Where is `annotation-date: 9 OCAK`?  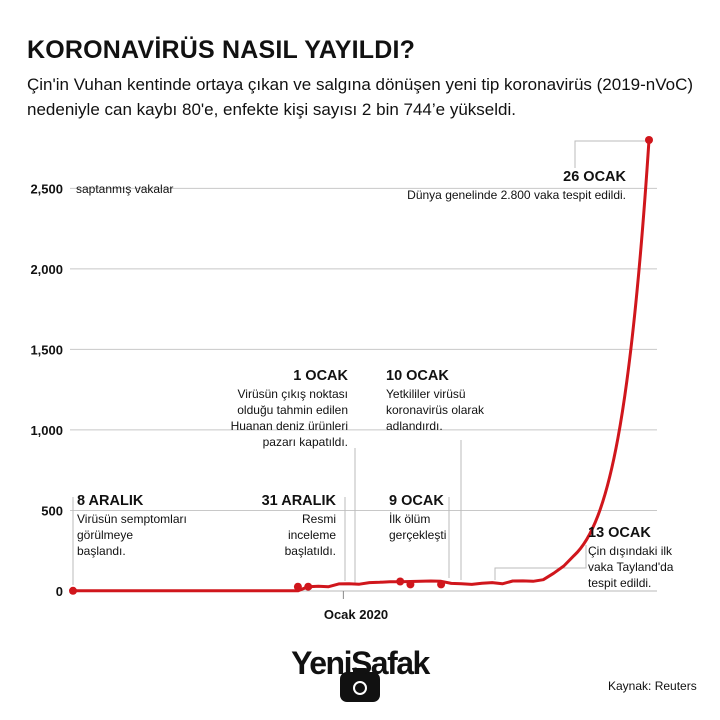 annotation-date: 9 OCAK is located at coordinates (416, 501).